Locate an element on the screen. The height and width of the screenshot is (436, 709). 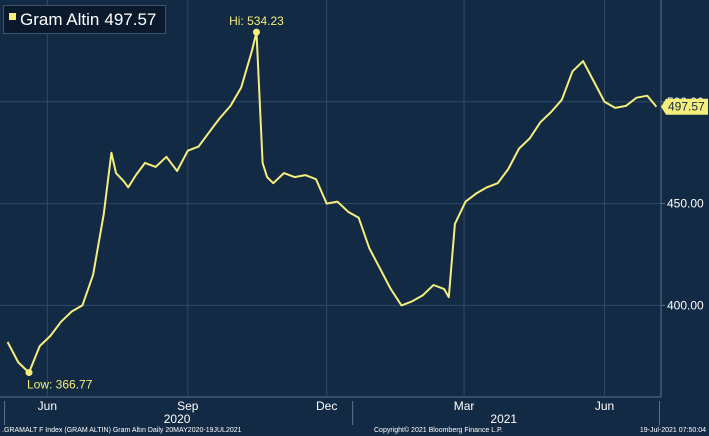
x-year-label: 2021 is located at coordinates (503, 419).